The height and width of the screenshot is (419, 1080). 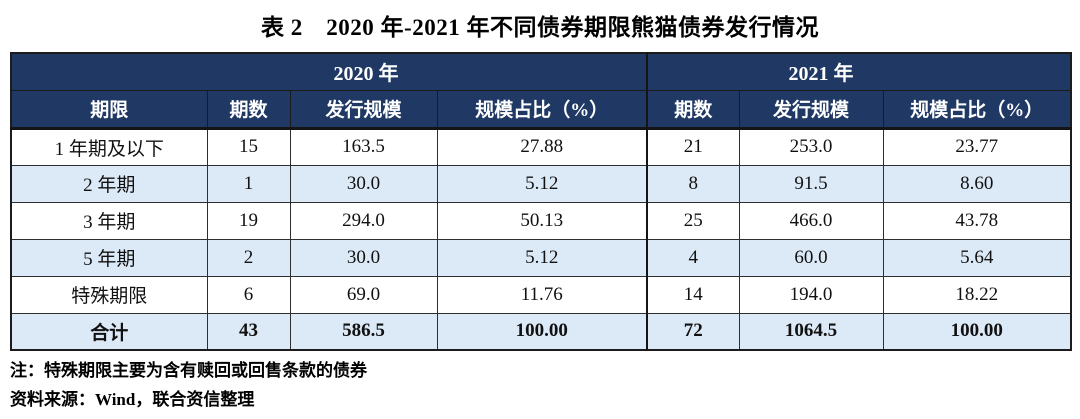 What do you see at coordinates (188, 370) in the screenshot?
I see `table-note: 注：特殊期限主要为含有赎回或回售条款的债券` at bounding box center [188, 370].